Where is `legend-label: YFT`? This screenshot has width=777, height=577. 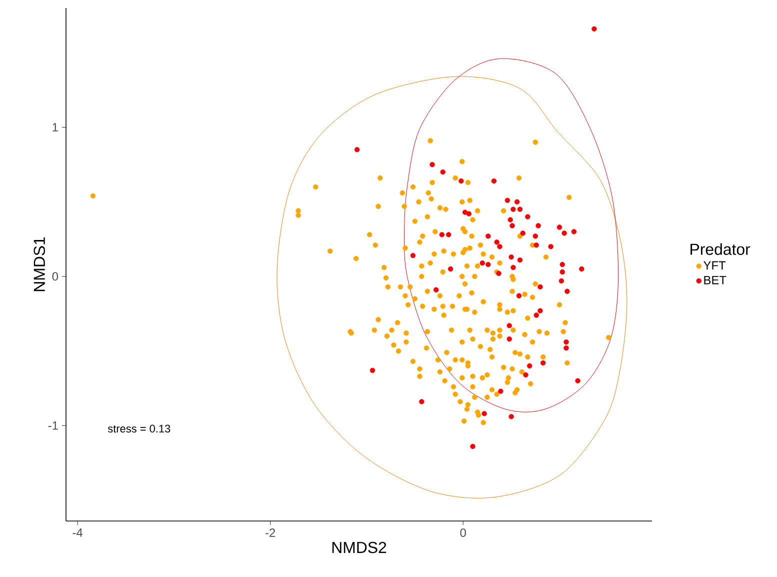
legend-label: YFT is located at coordinates (715, 265).